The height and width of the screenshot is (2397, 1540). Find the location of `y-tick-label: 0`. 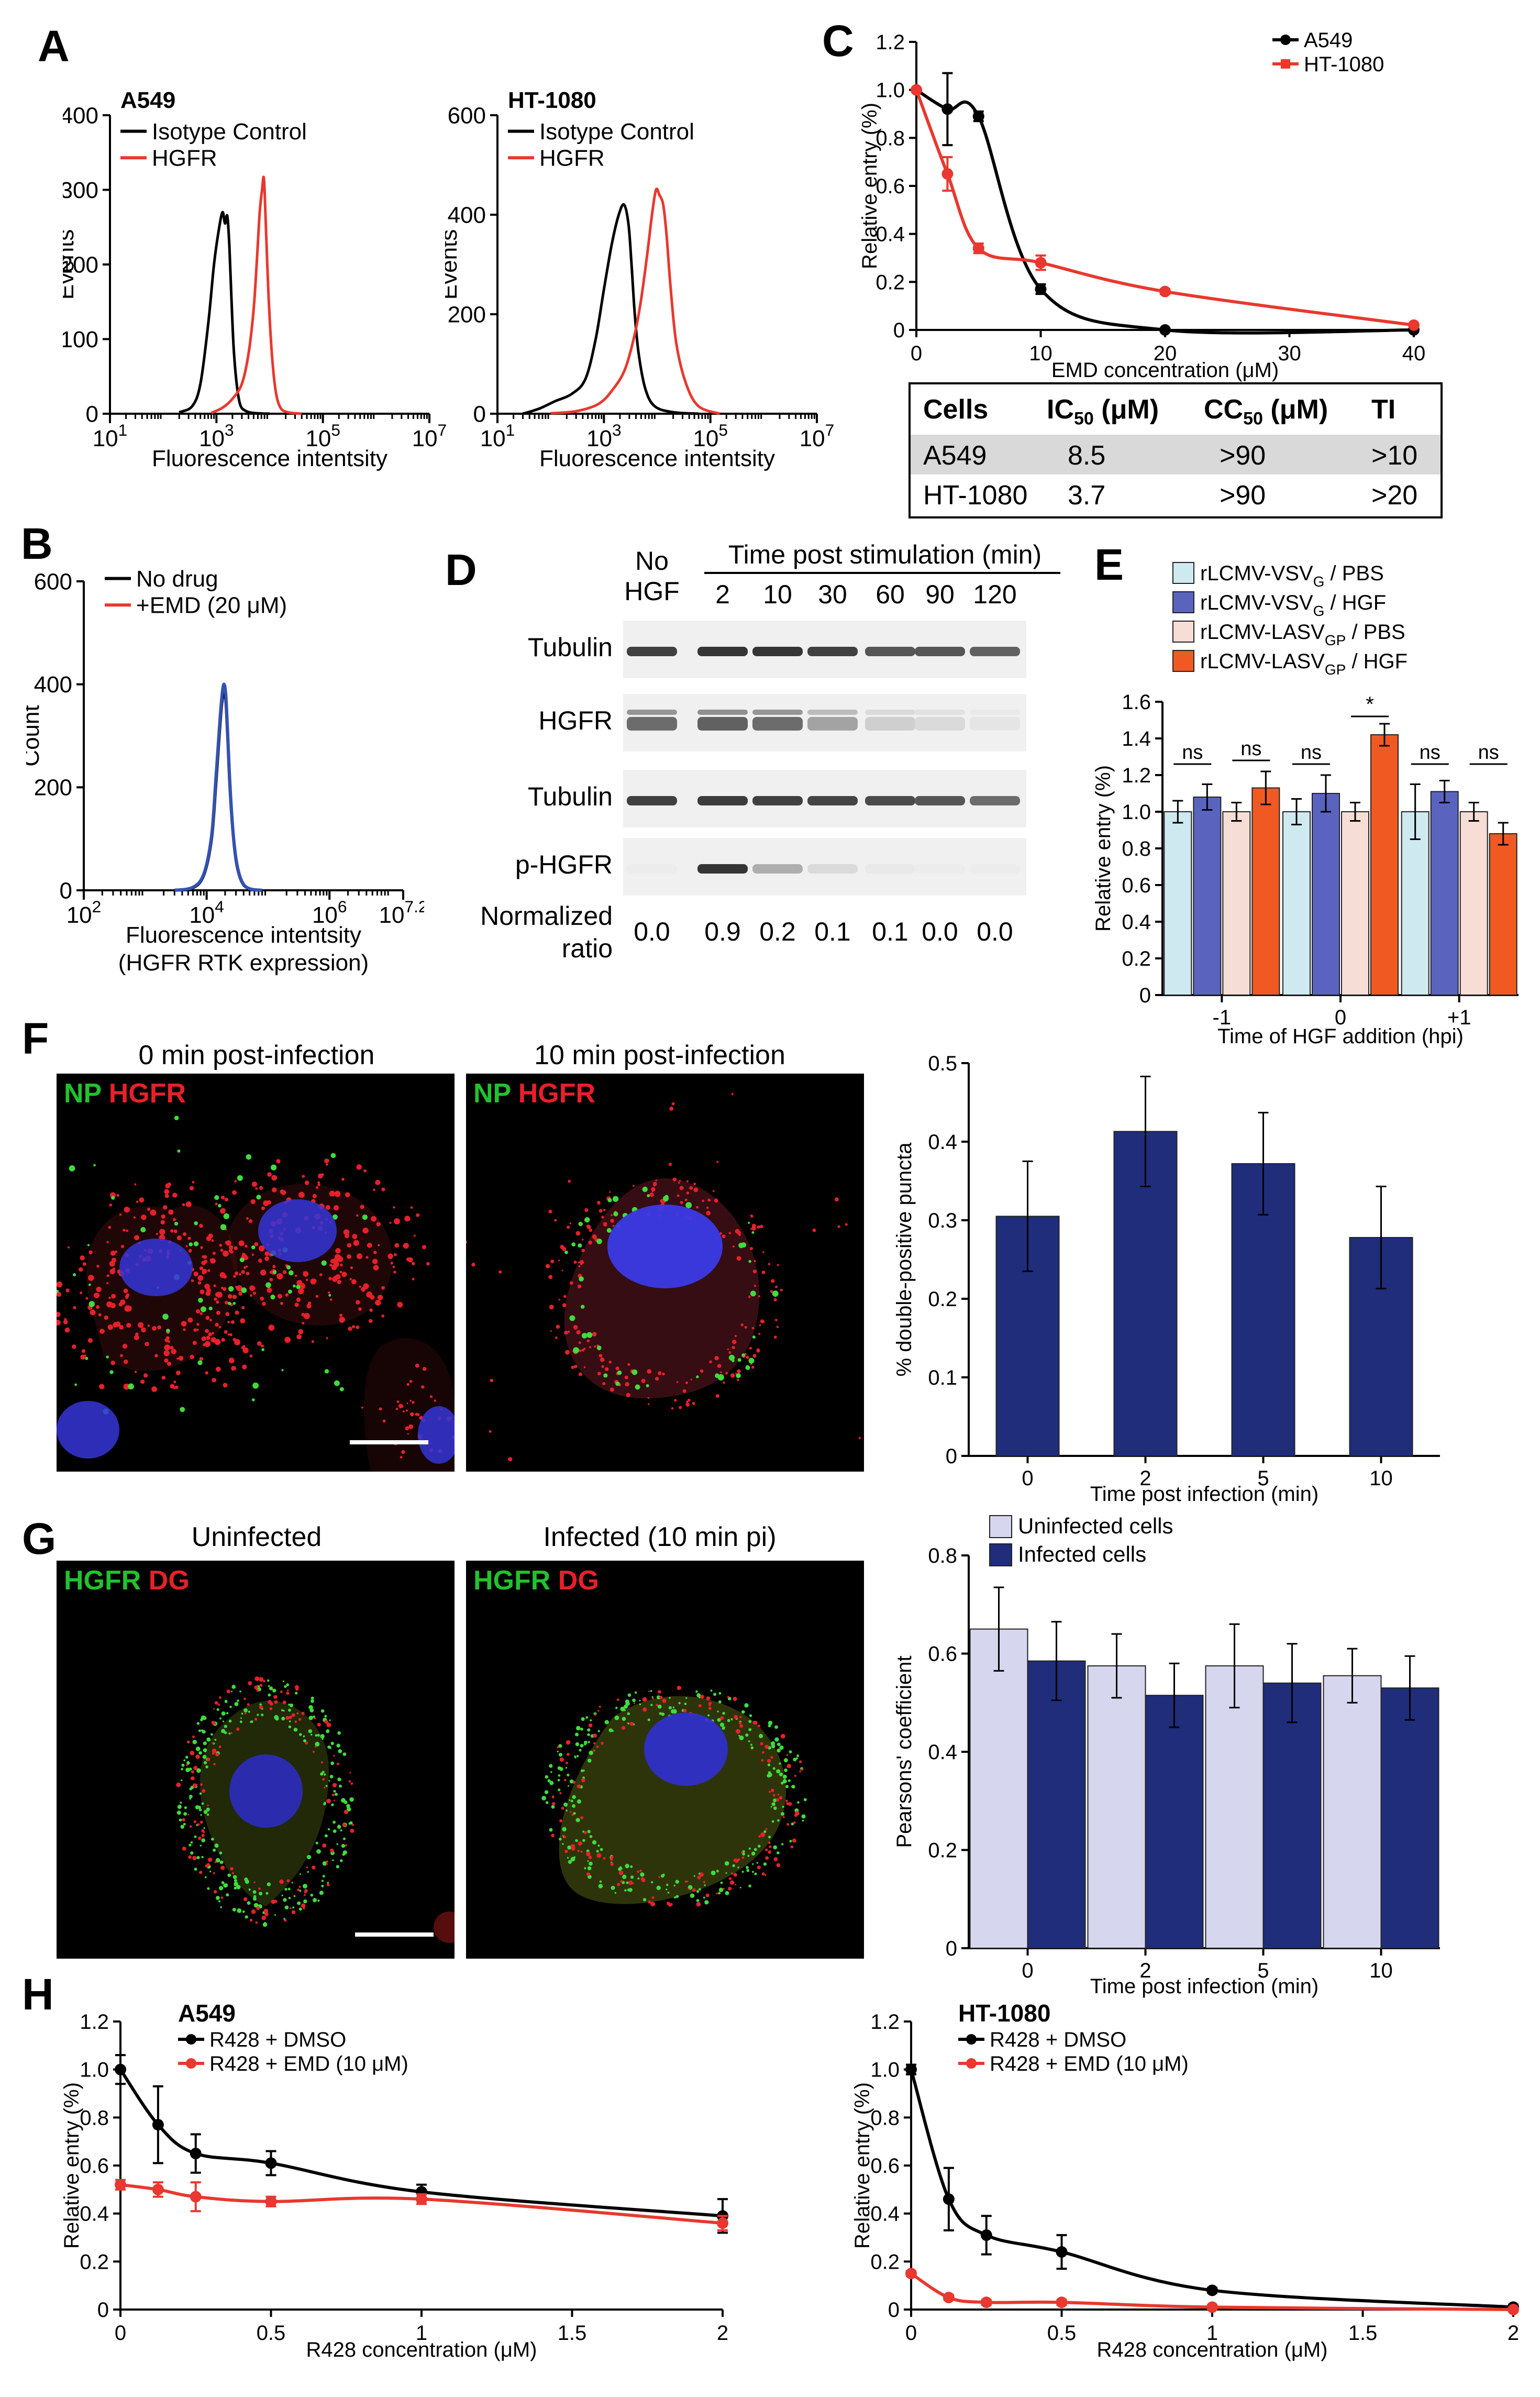

y-tick-label: 0 is located at coordinates (103, 2310).